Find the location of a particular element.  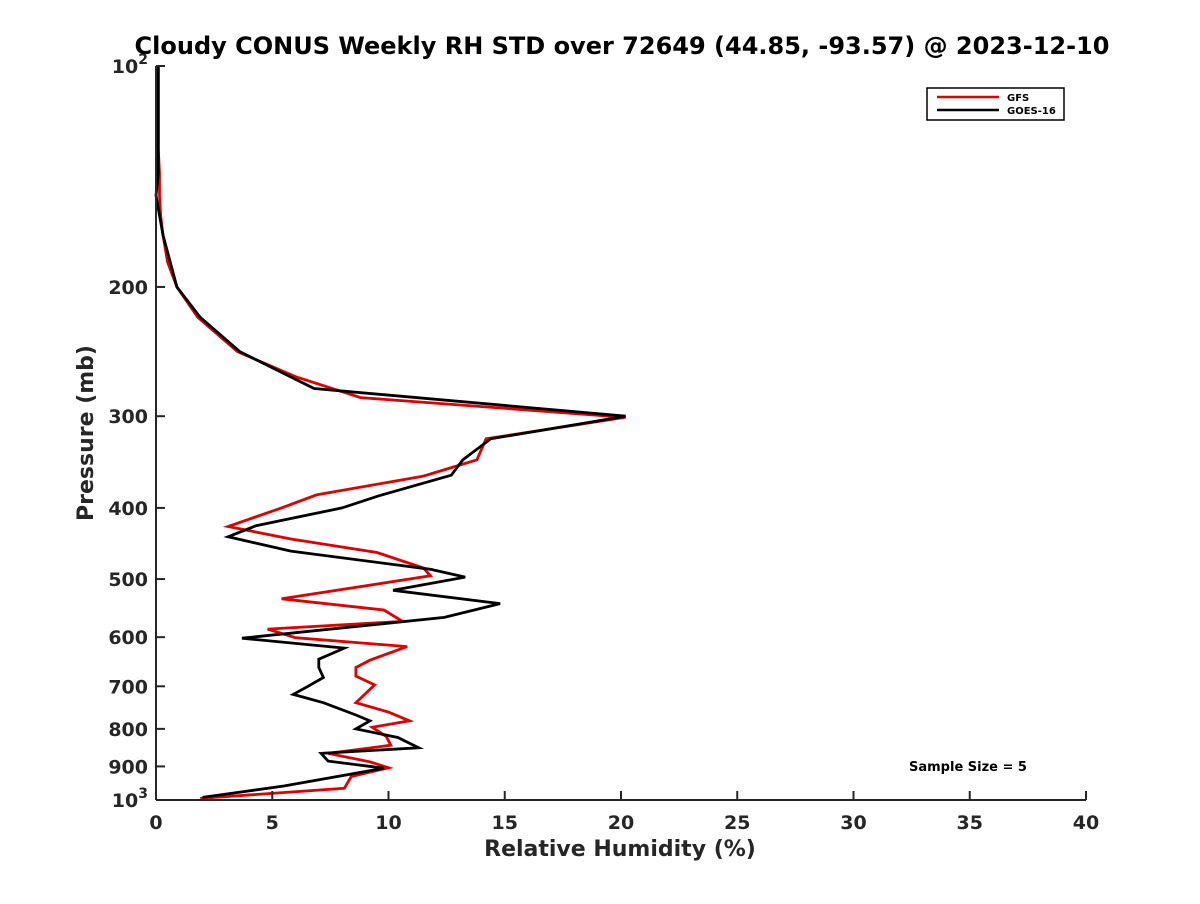

y-tick-label: 700 is located at coordinates (128, 687).